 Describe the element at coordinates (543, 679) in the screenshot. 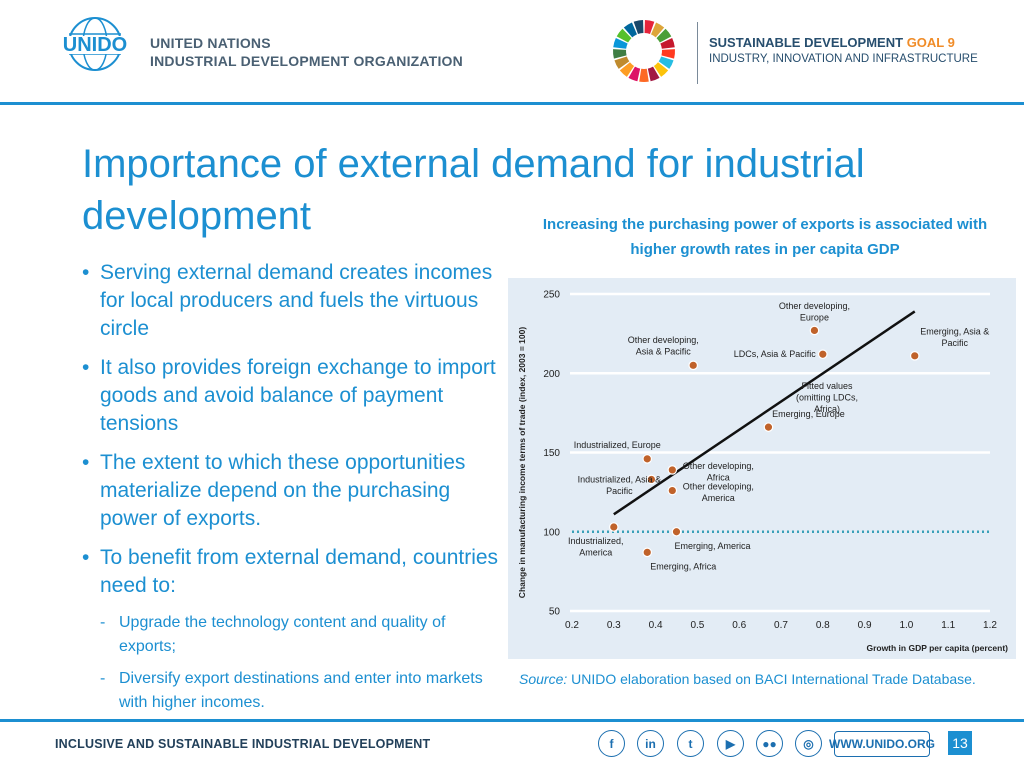

I see `source-label: Source:` at that location.